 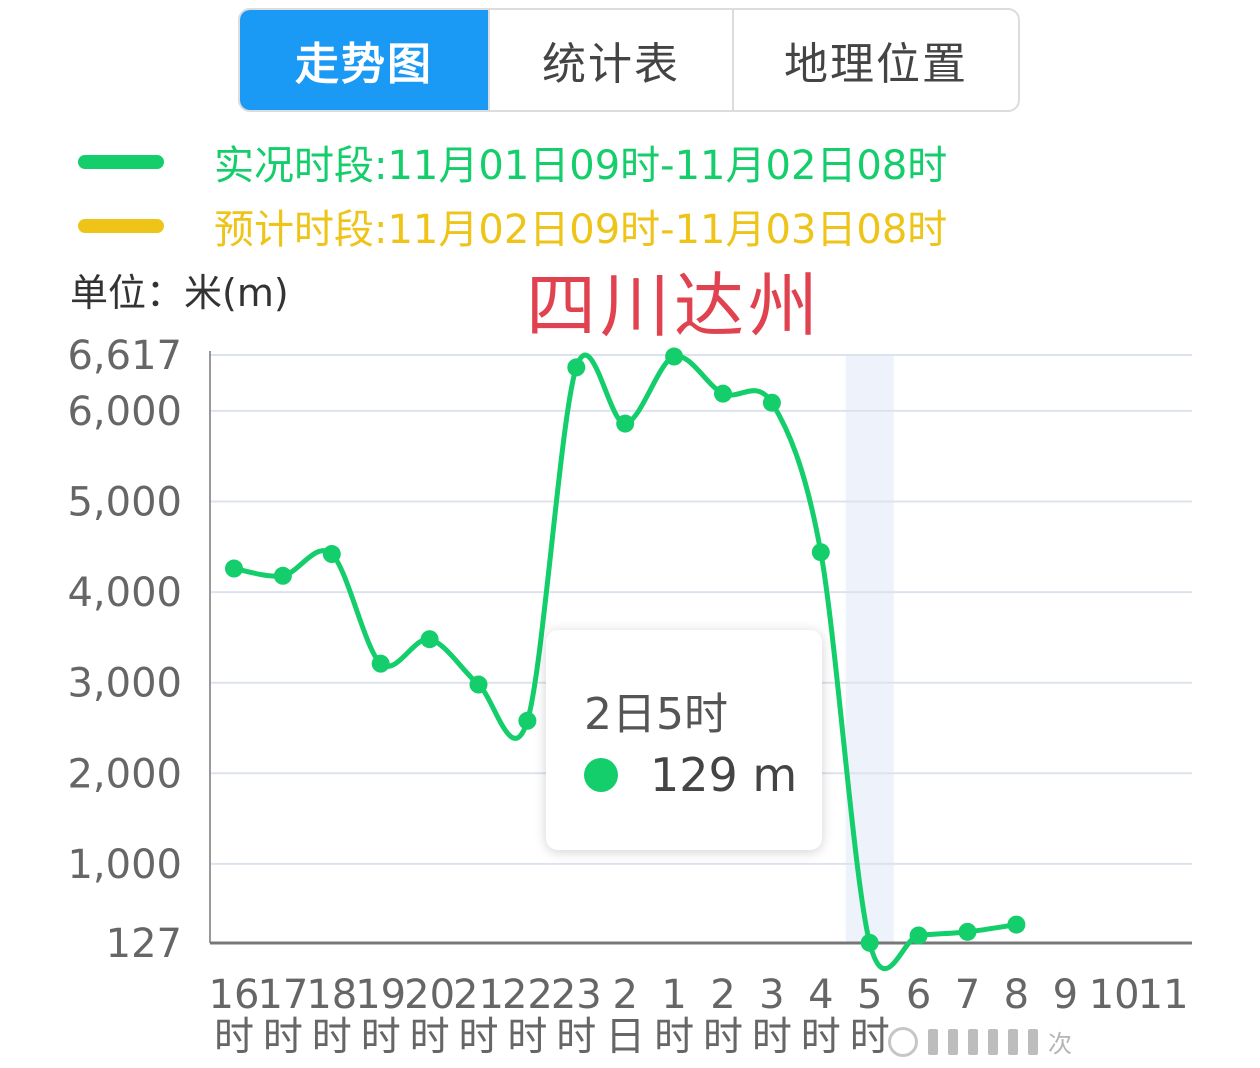 What do you see at coordinates (820, 995) in the screenshot?
I see `x-tick-label: 4` at bounding box center [820, 995].